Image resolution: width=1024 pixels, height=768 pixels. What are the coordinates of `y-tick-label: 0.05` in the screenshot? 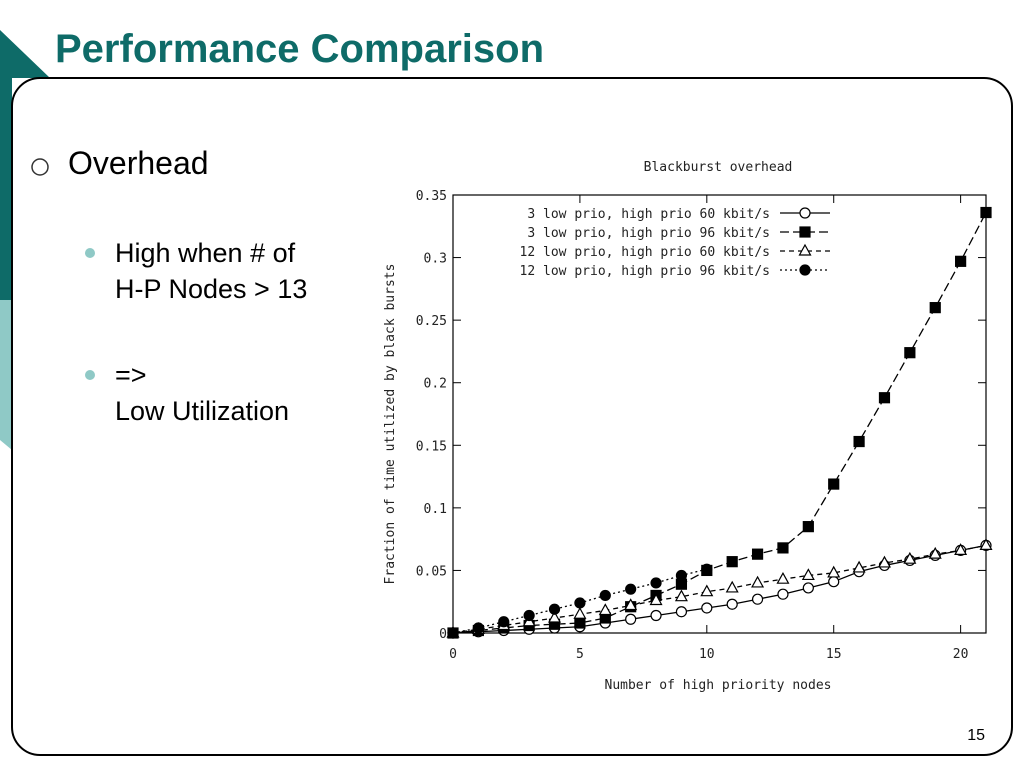 It's located at (431, 571).